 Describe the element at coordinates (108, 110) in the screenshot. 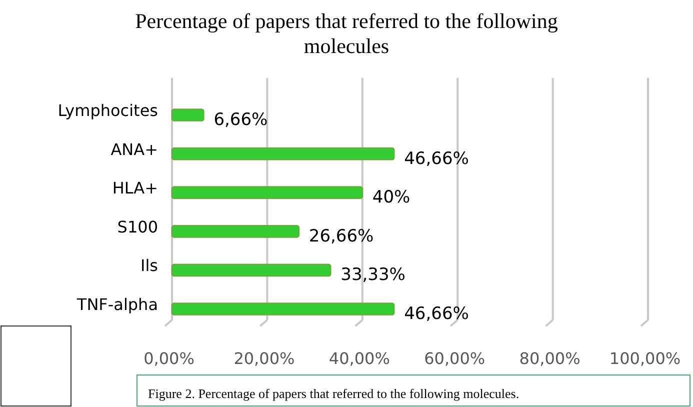

I see `y-tick-label: Lymphocites` at that location.